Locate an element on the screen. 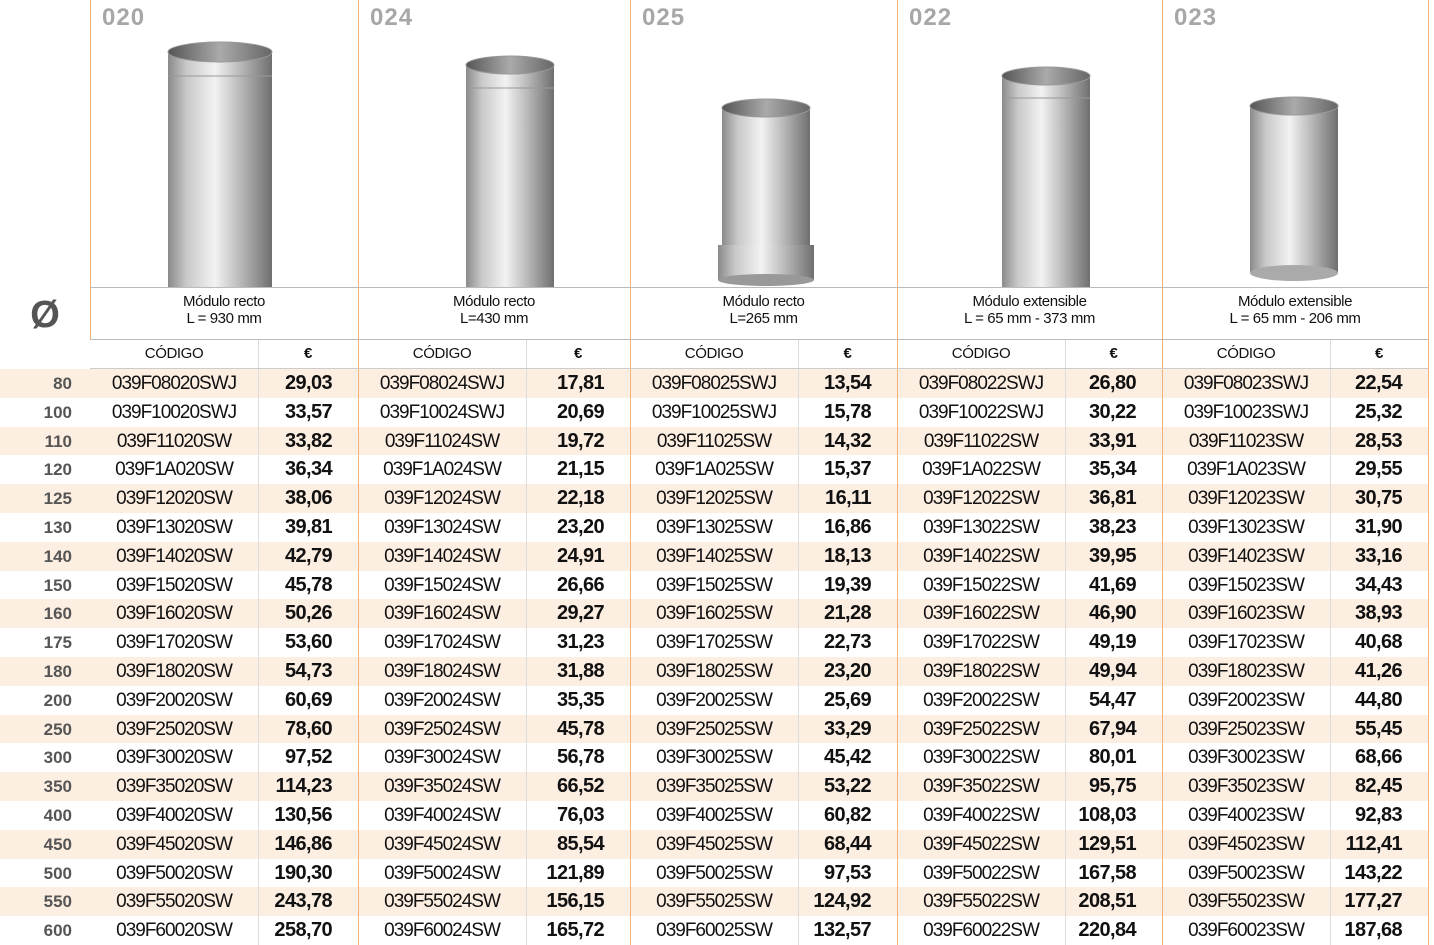  item-code: 039F50022SW is located at coordinates (981, 873).